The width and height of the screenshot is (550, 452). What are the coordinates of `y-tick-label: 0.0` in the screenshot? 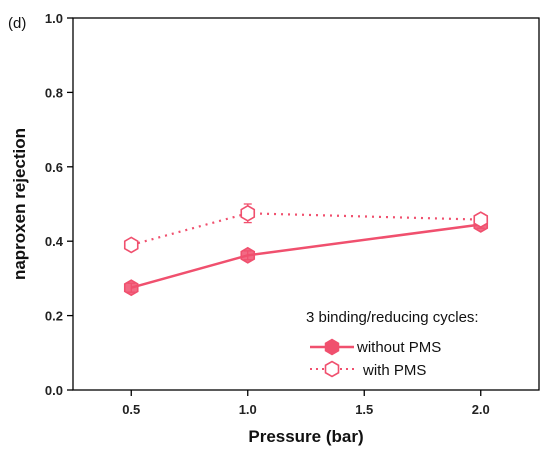 It's located at (54, 390).